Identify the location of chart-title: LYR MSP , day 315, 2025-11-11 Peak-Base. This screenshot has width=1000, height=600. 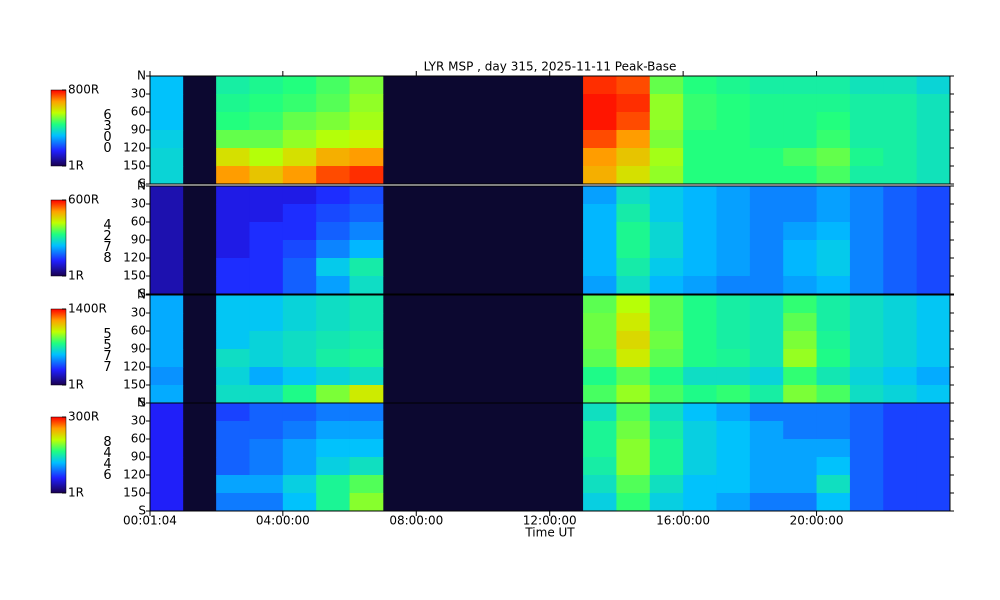
(550, 67).